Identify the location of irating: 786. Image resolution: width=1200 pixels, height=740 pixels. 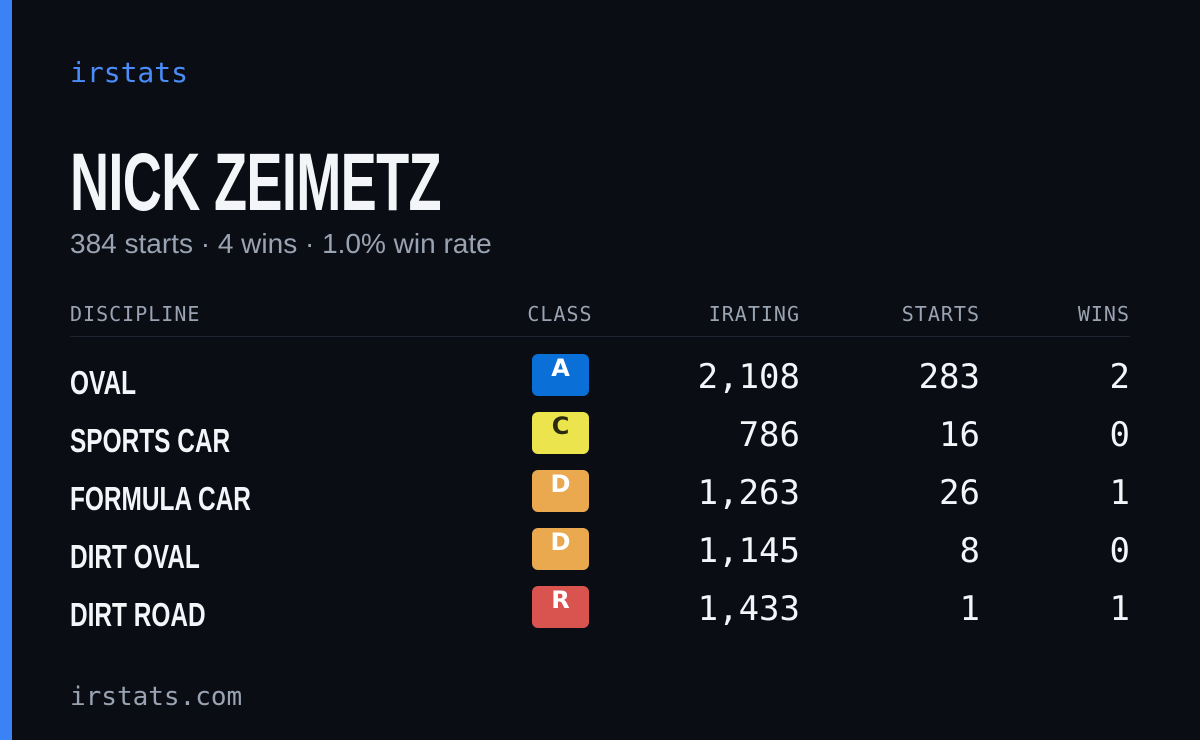
(769, 435).